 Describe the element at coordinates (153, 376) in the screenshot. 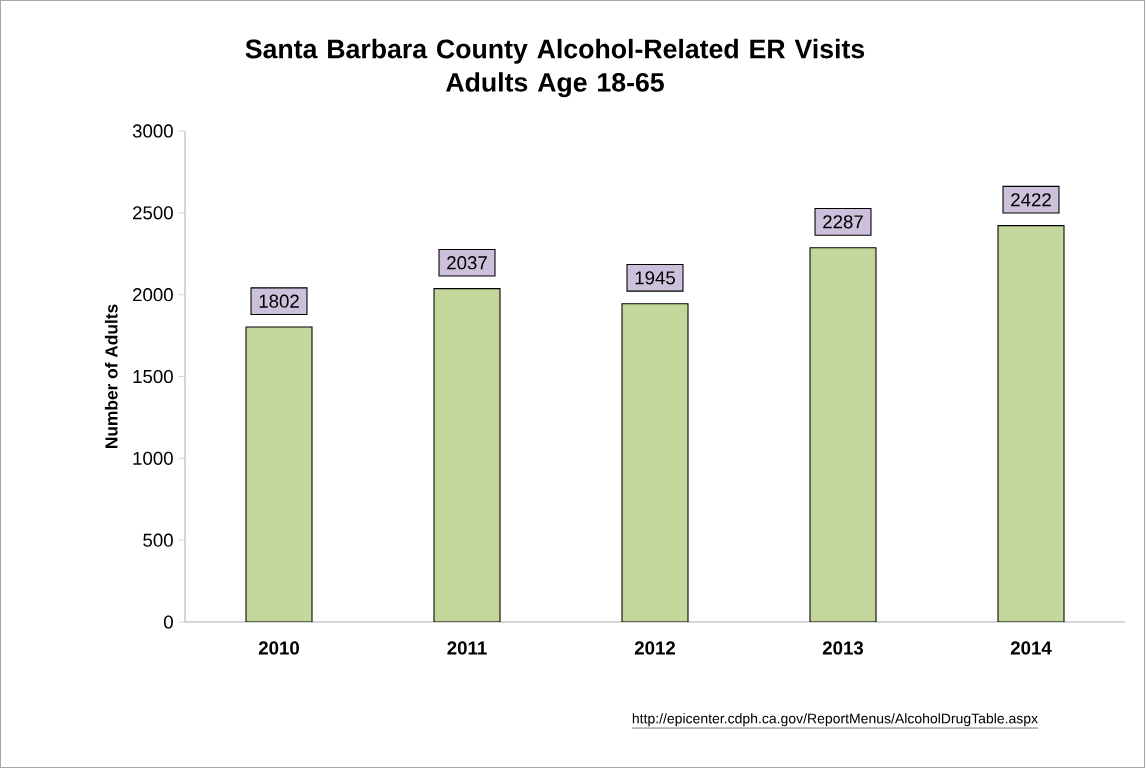

I see `y-tick-label: 1500` at that location.